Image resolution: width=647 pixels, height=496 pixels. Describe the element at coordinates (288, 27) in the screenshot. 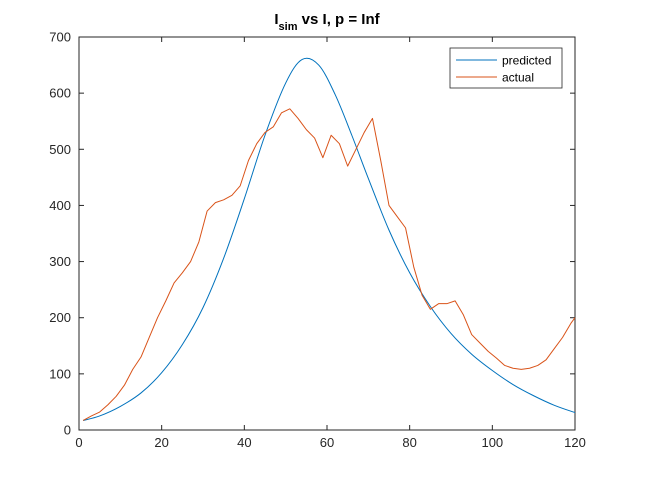

I see `chart-title-subscript: sim` at that location.